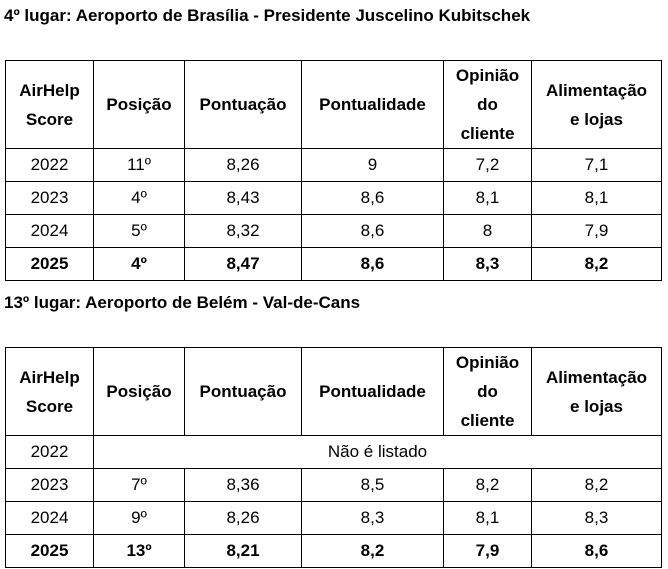 This screenshot has height=569, width=668. What do you see at coordinates (243, 198) in the screenshot?
I see `cell-points: 8,43` at bounding box center [243, 198].